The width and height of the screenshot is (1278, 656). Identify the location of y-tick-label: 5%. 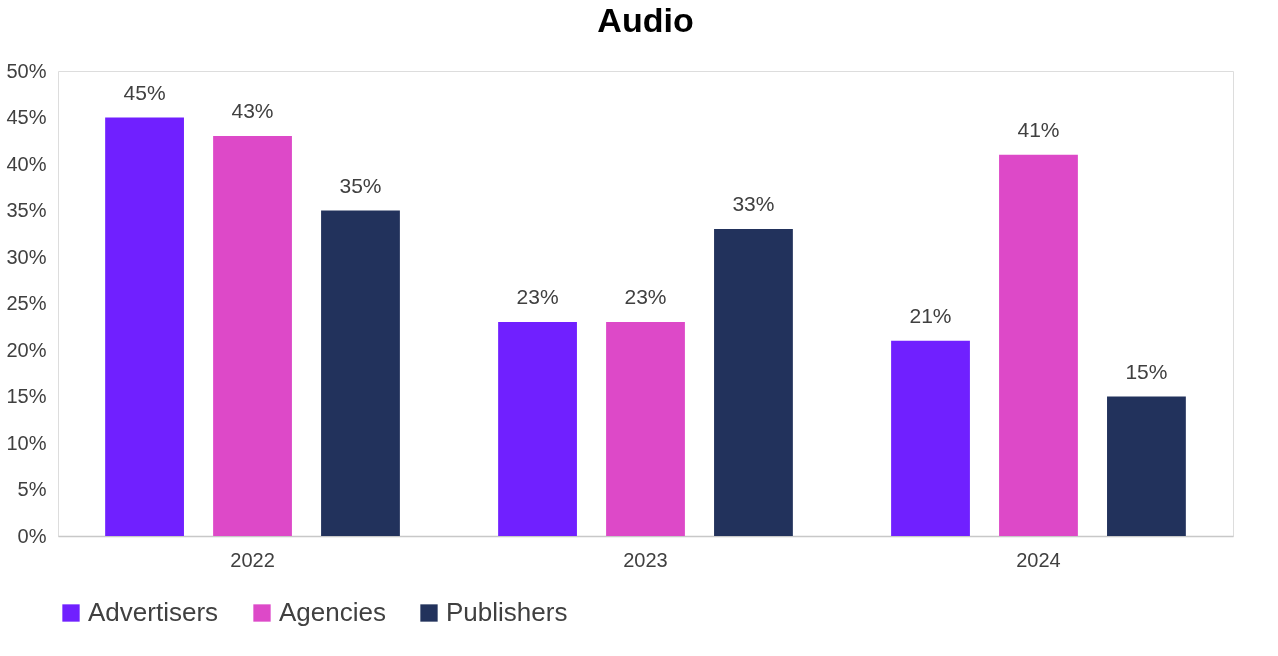
(32, 489).